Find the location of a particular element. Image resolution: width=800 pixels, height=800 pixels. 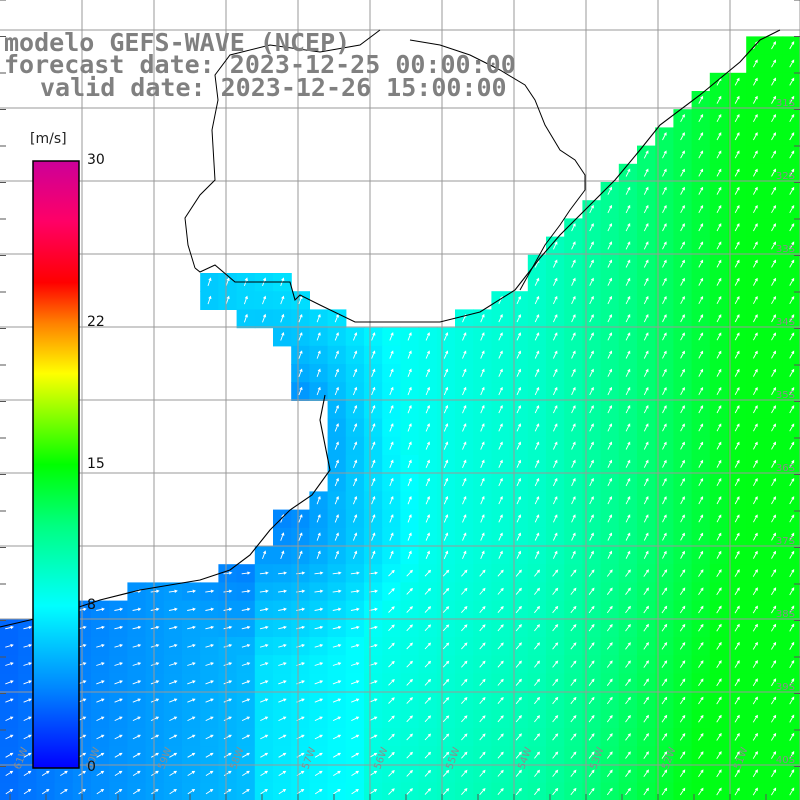

map-title-valid-date: valid date: 2023-12-26 15:00:00 is located at coordinates (273, 87).